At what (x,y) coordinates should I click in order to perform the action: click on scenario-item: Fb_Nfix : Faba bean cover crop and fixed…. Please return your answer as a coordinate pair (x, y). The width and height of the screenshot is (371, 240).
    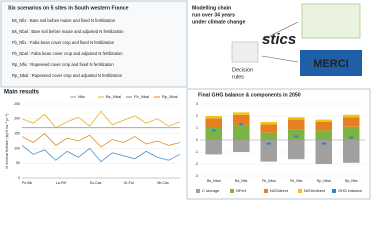
    Looking at the image, I should click on (63, 42).